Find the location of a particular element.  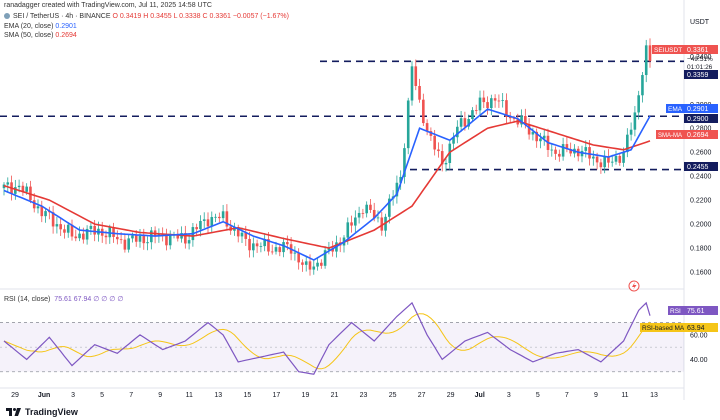

time-axis-label: 25 is located at coordinates (393, 395).